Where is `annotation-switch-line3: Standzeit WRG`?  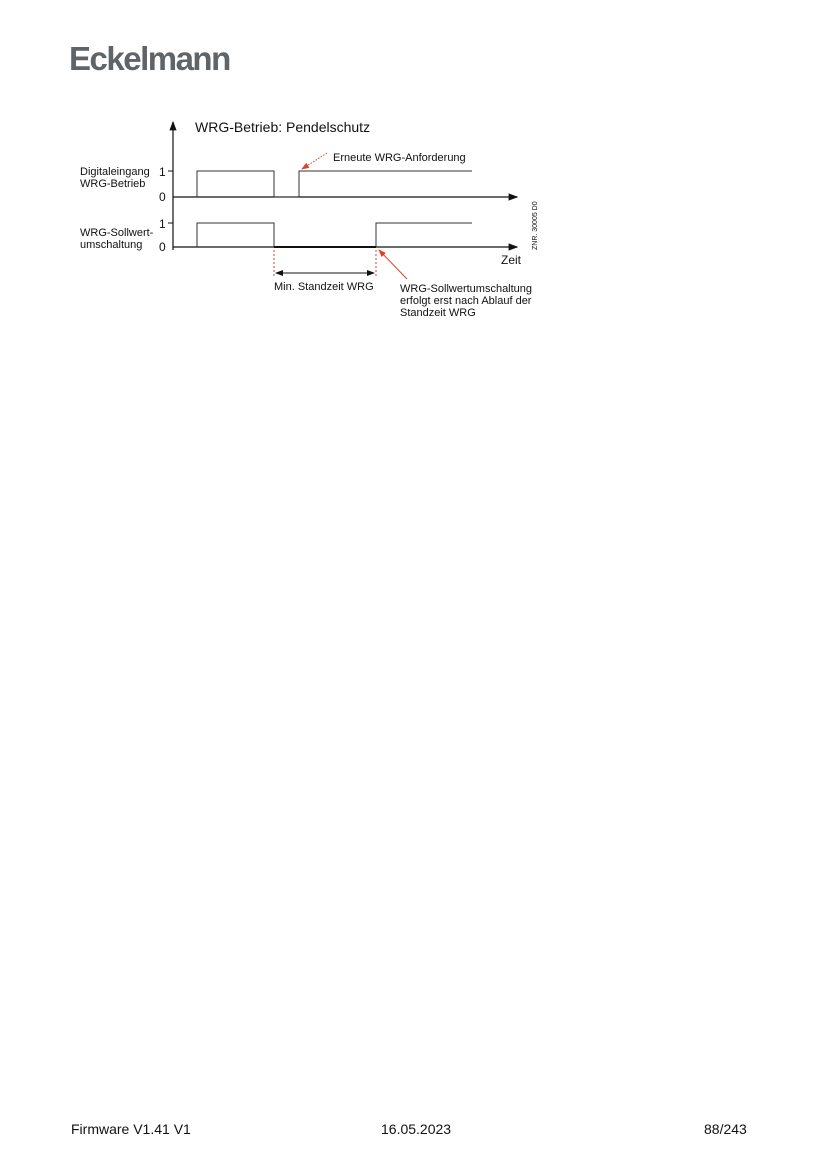
annotation-switch-line3: Standzeit WRG is located at coordinates (438, 313).